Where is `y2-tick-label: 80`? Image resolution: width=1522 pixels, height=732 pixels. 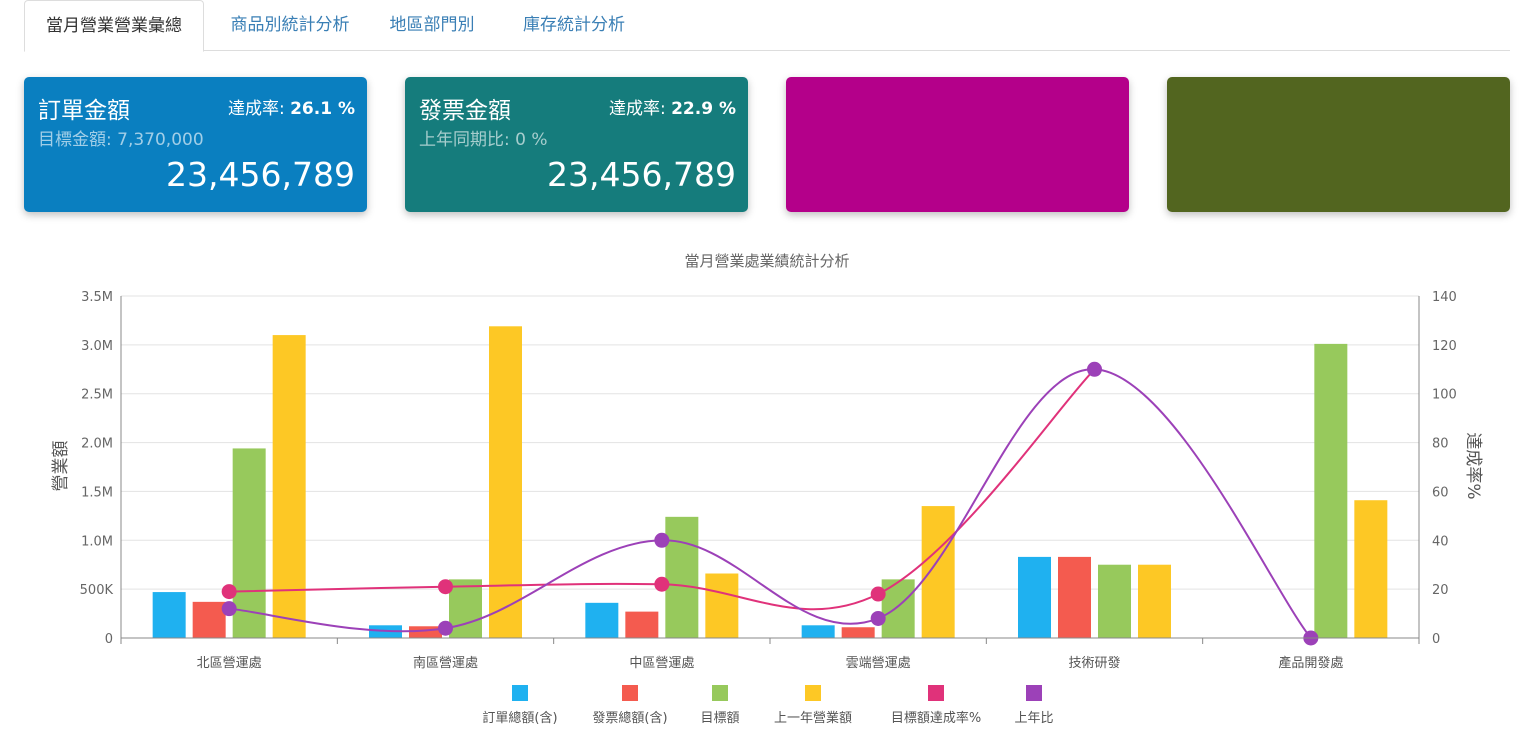
y2-tick-label: 80 is located at coordinates (1440, 444).